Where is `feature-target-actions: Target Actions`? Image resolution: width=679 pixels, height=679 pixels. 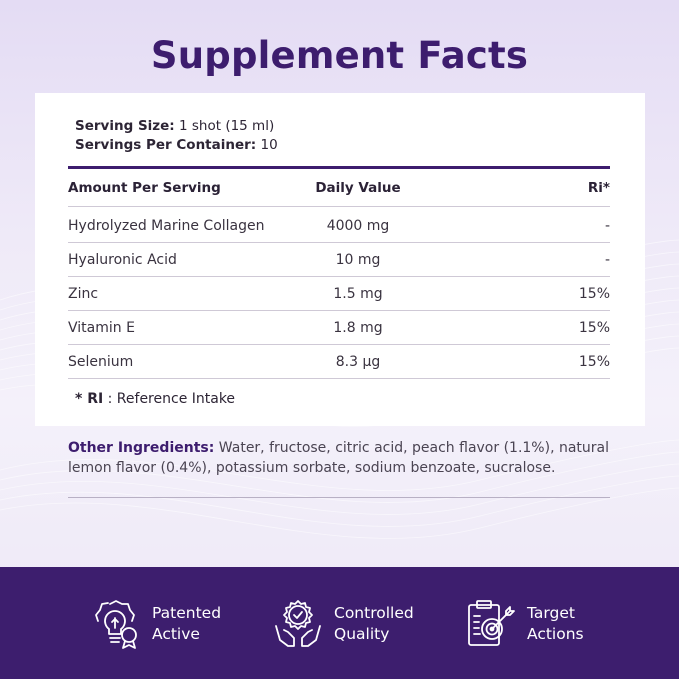 feature-target-actions: Target Actions is located at coordinates (524, 624).